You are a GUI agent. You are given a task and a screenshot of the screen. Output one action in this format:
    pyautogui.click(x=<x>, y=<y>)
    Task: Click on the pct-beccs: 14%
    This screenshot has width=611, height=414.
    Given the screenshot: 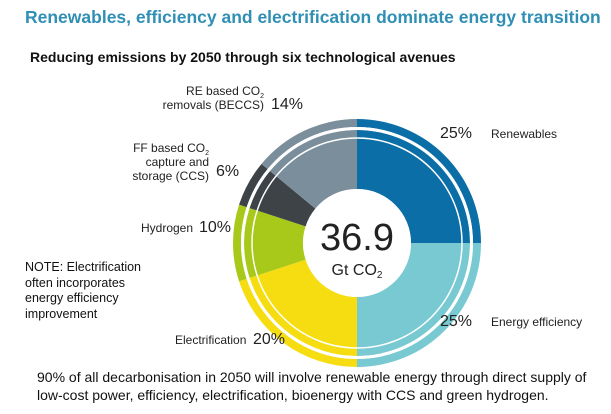 What is the action you would take?
    pyautogui.click(x=287, y=104)
    